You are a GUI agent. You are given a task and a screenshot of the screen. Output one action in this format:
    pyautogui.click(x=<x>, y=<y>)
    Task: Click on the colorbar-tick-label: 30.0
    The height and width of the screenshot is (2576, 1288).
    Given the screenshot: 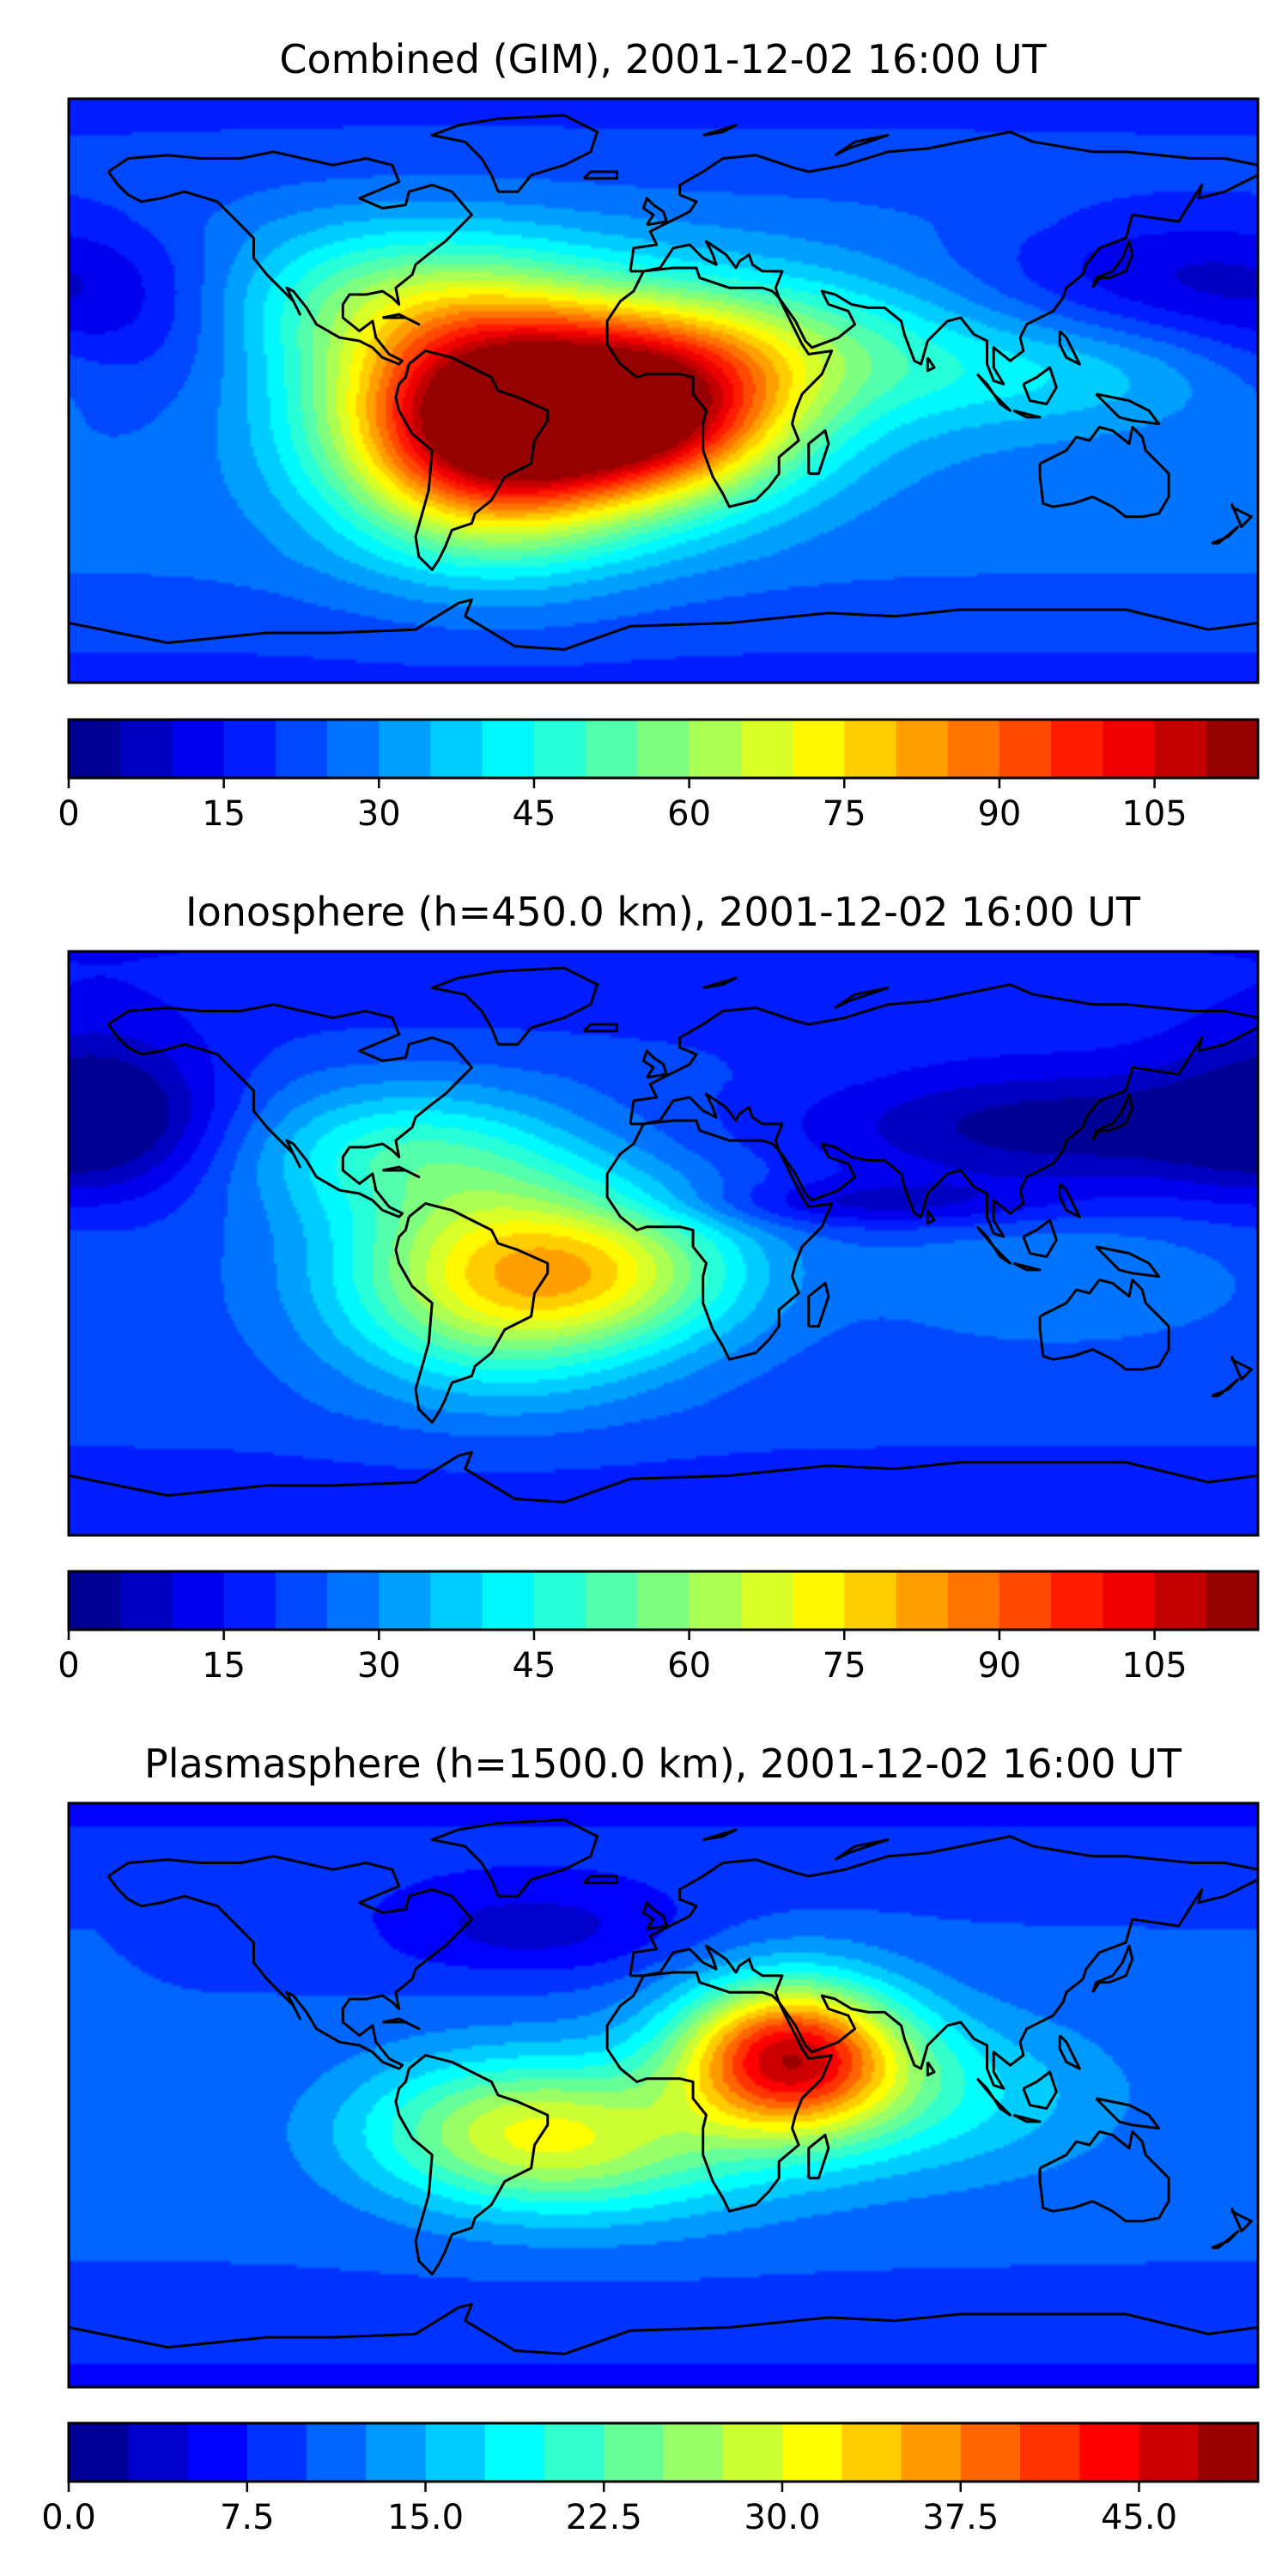 What is the action you would take?
    pyautogui.click(x=782, y=2517)
    